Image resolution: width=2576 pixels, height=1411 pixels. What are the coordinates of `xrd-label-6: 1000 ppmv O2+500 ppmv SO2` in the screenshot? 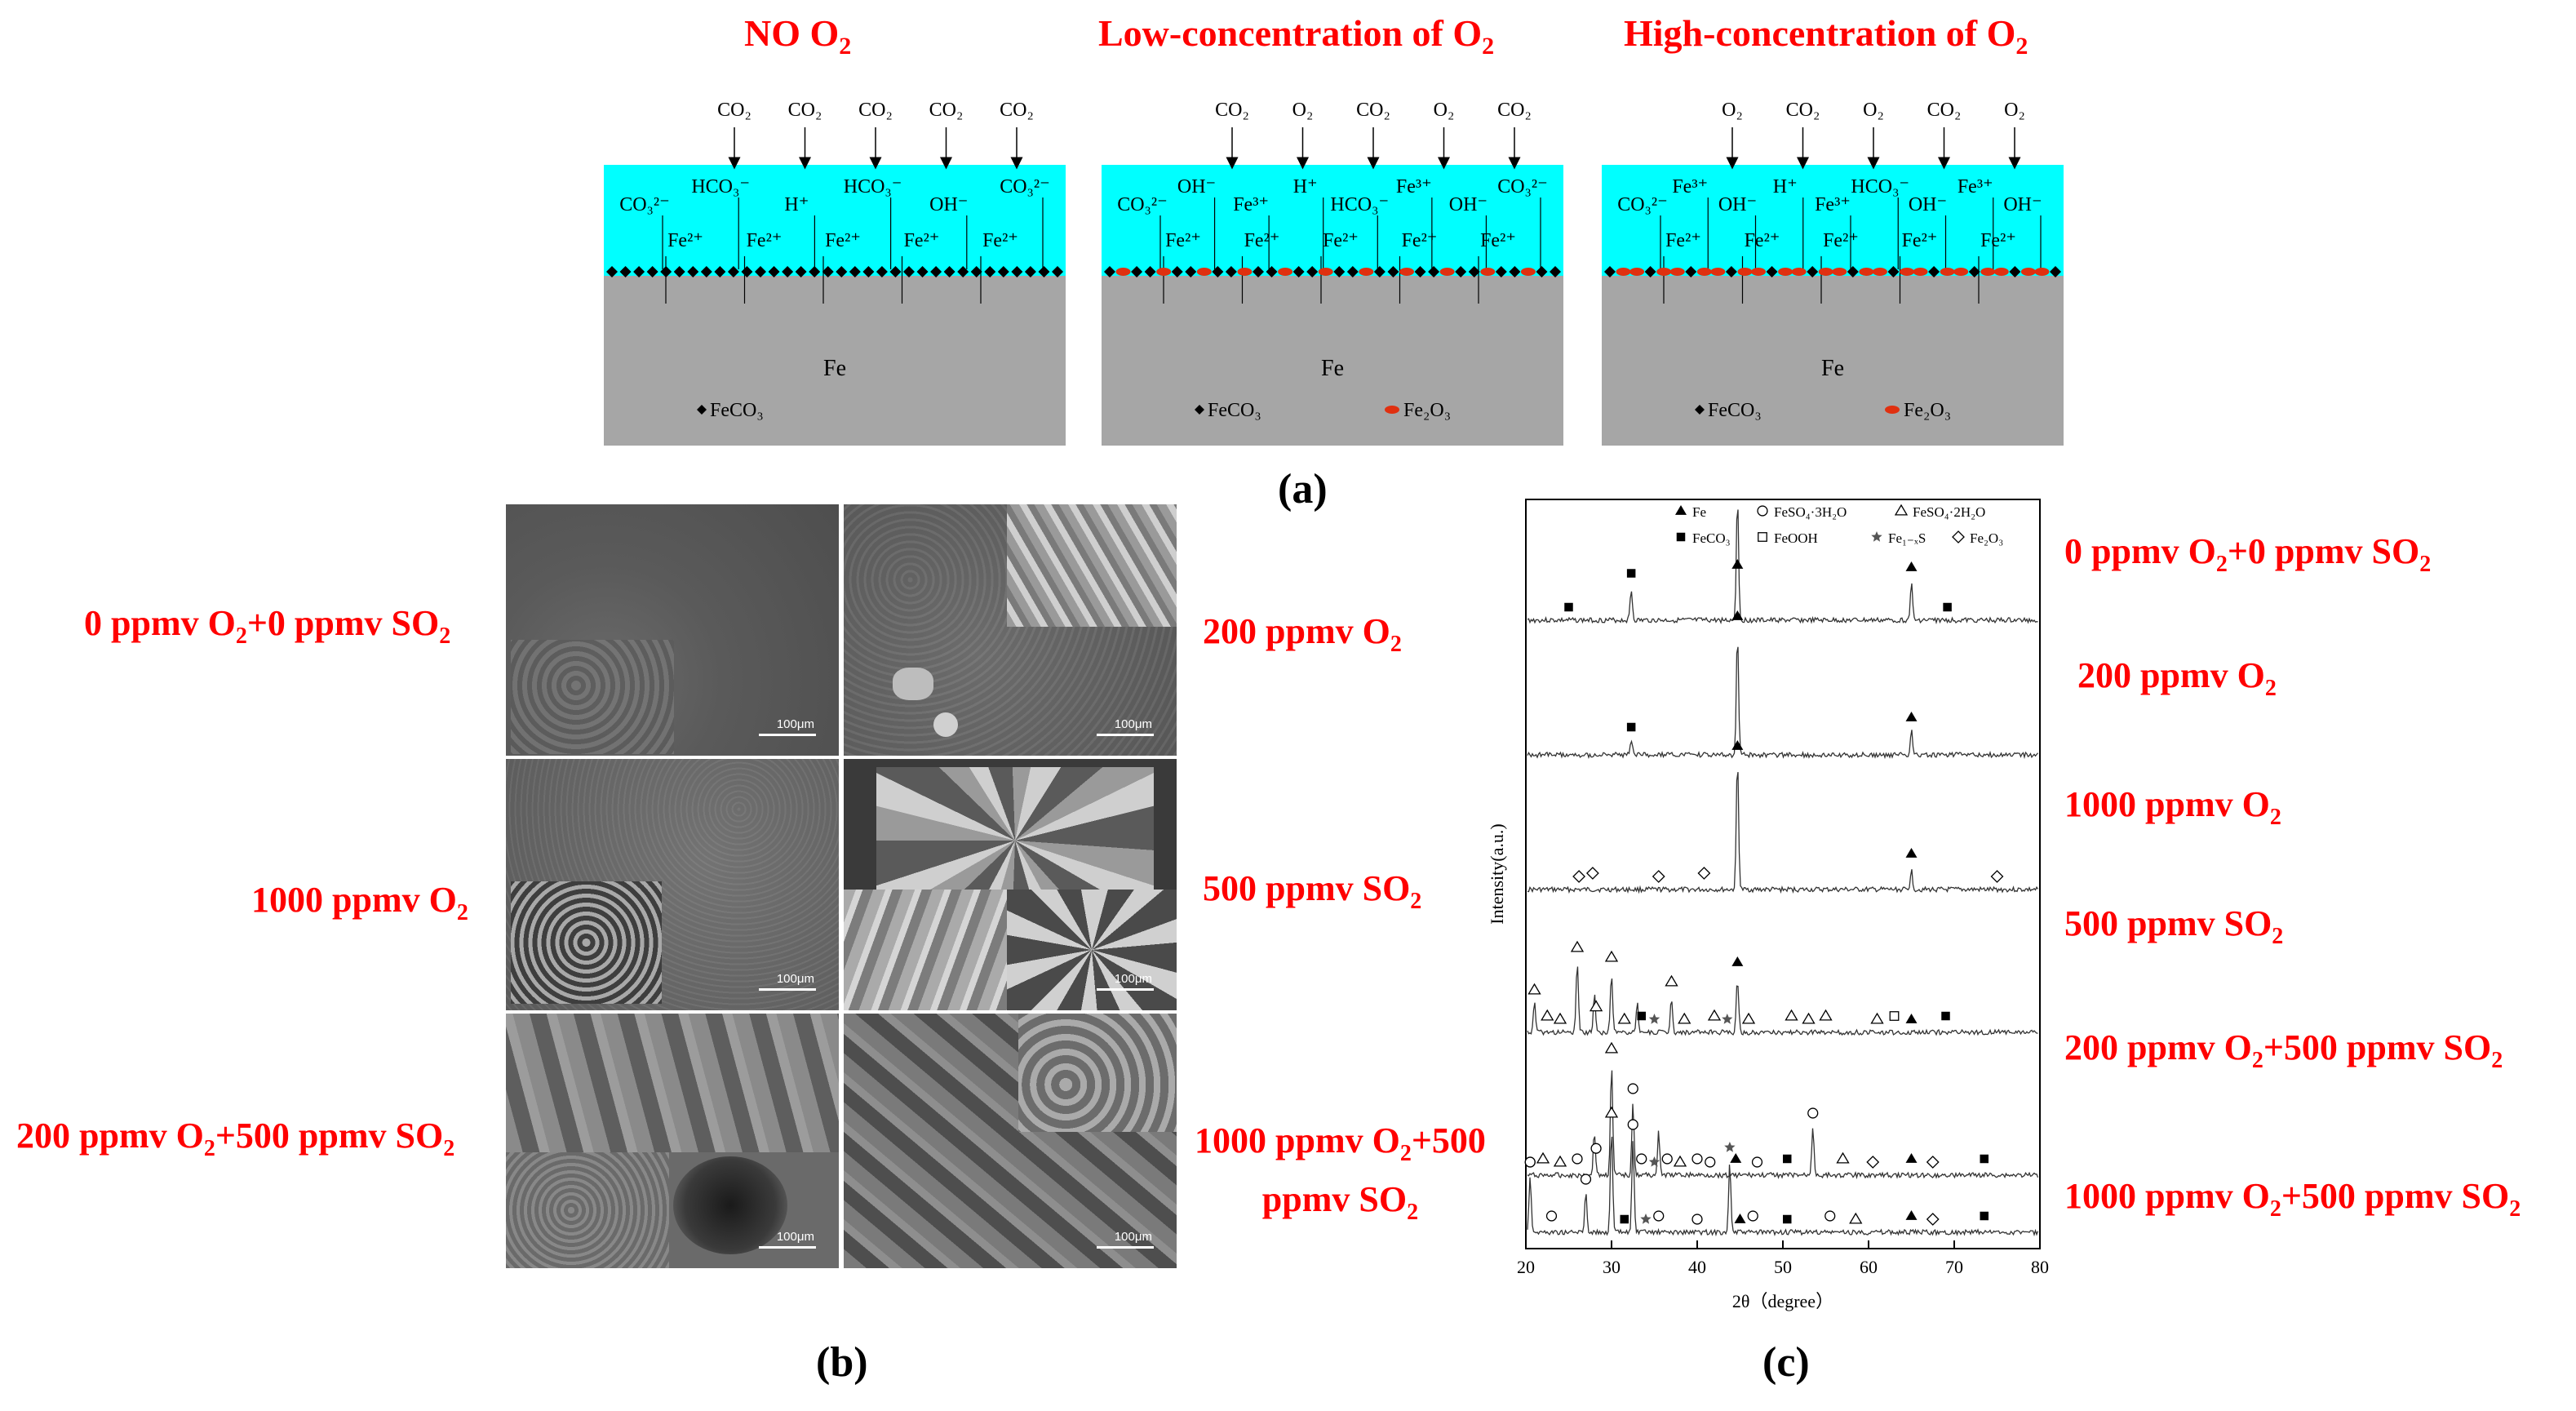 It's located at (2292, 1199).